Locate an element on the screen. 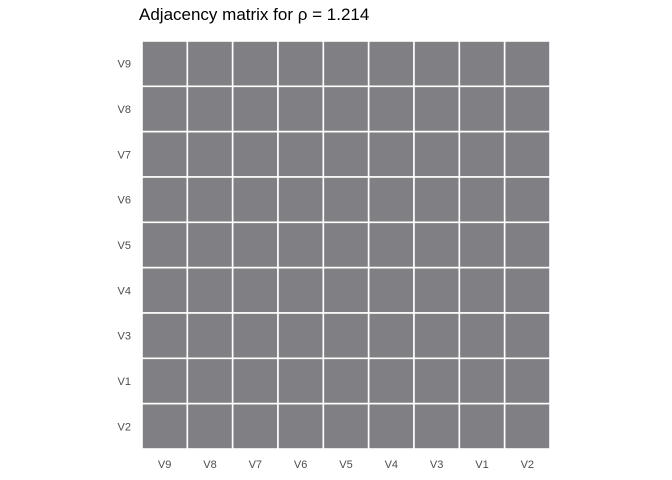 This screenshot has height=480, width=672. heatmap-cell-V1-V4 is located at coordinates (391, 381).